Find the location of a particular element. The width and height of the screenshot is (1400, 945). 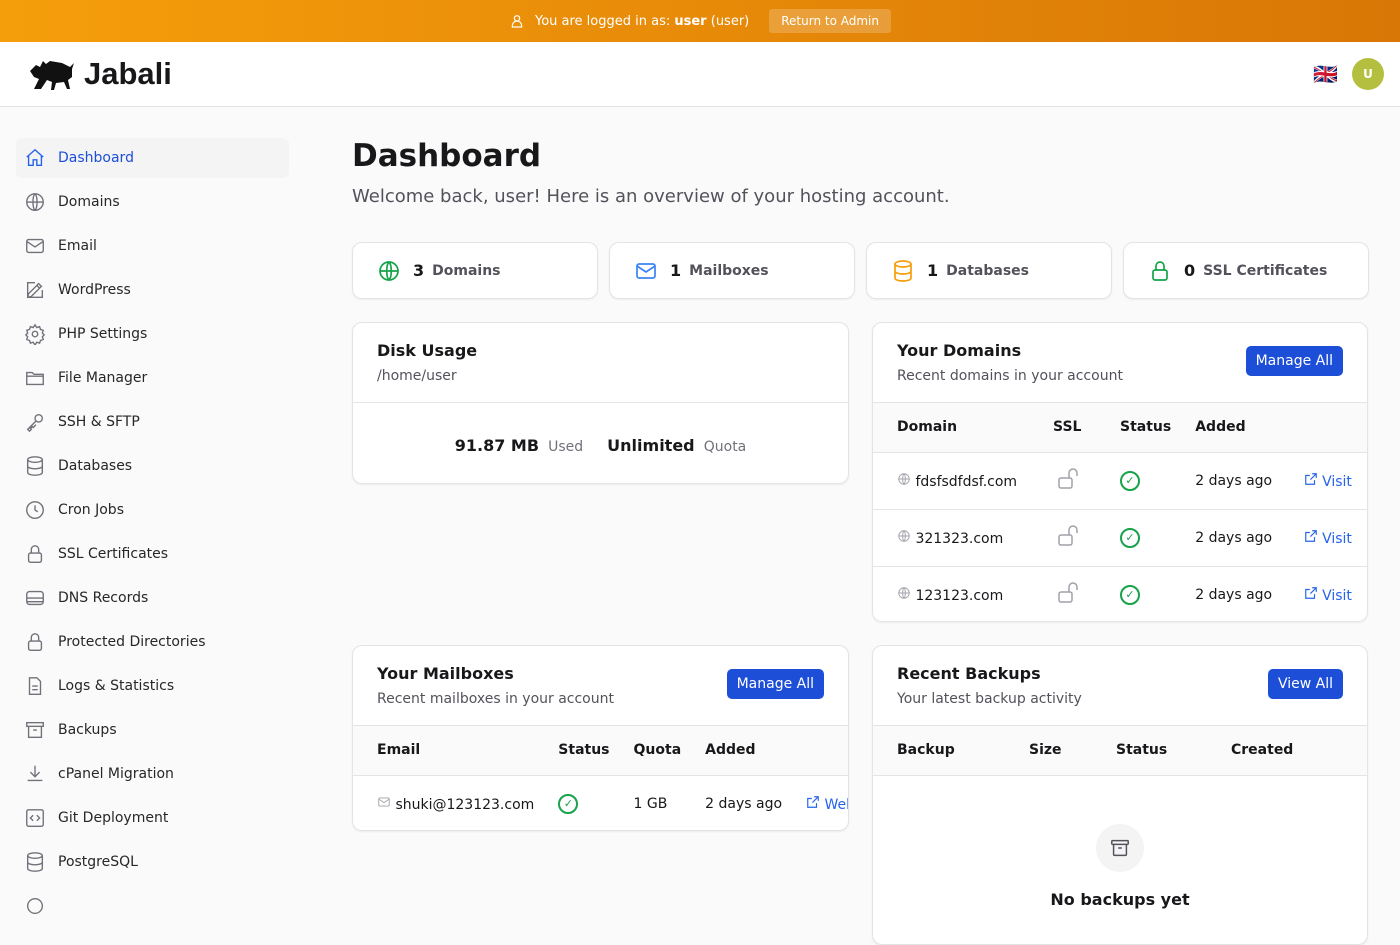

backups-title: Recent Backups is located at coordinates (969, 673).